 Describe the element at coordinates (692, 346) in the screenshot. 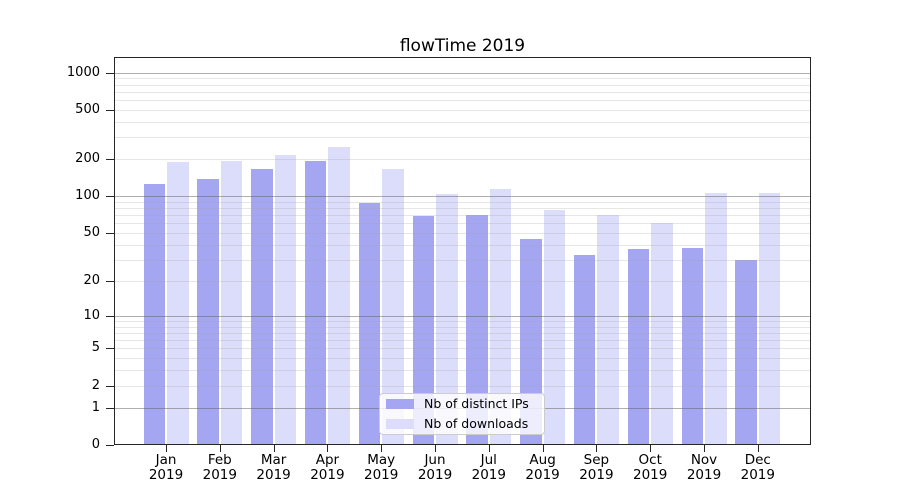

I see `bar-distinct-ips-nov` at that location.